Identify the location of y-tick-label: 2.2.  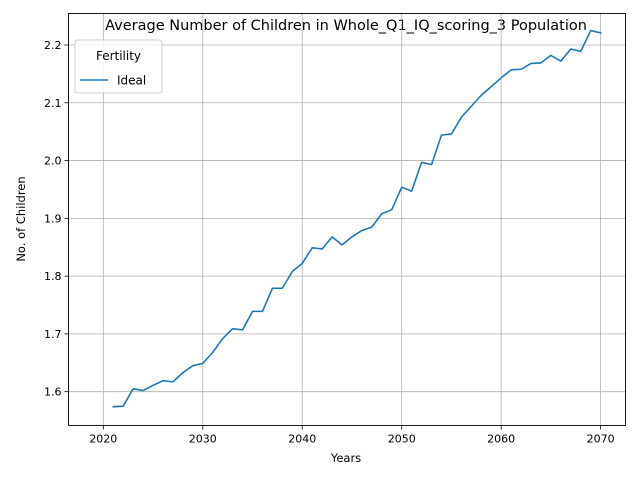
(53, 45).